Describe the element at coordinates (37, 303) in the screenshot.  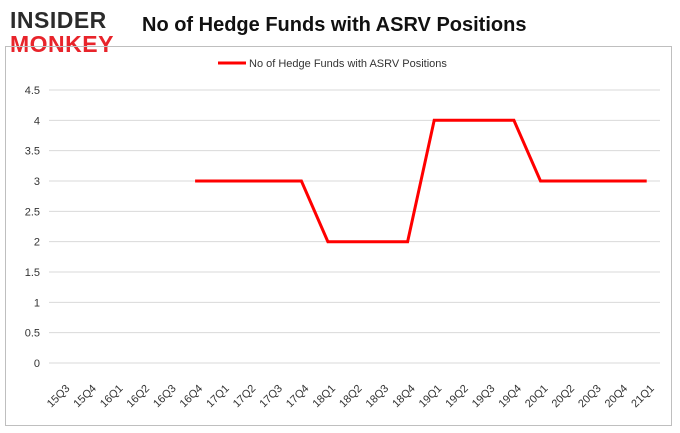
I see `y-tick-label: 1` at that location.